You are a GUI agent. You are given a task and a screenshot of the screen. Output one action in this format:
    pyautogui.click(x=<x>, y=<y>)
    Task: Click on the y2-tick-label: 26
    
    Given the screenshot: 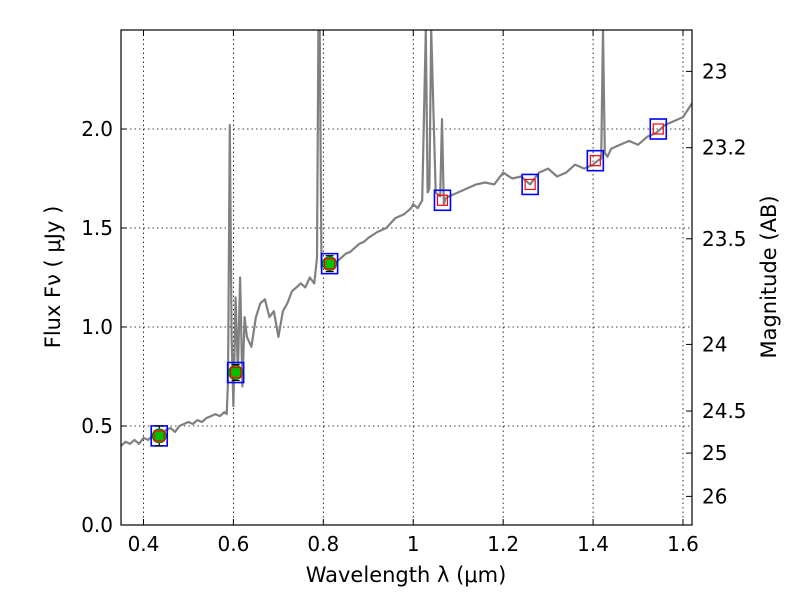 What is the action you would take?
    pyautogui.click(x=714, y=496)
    